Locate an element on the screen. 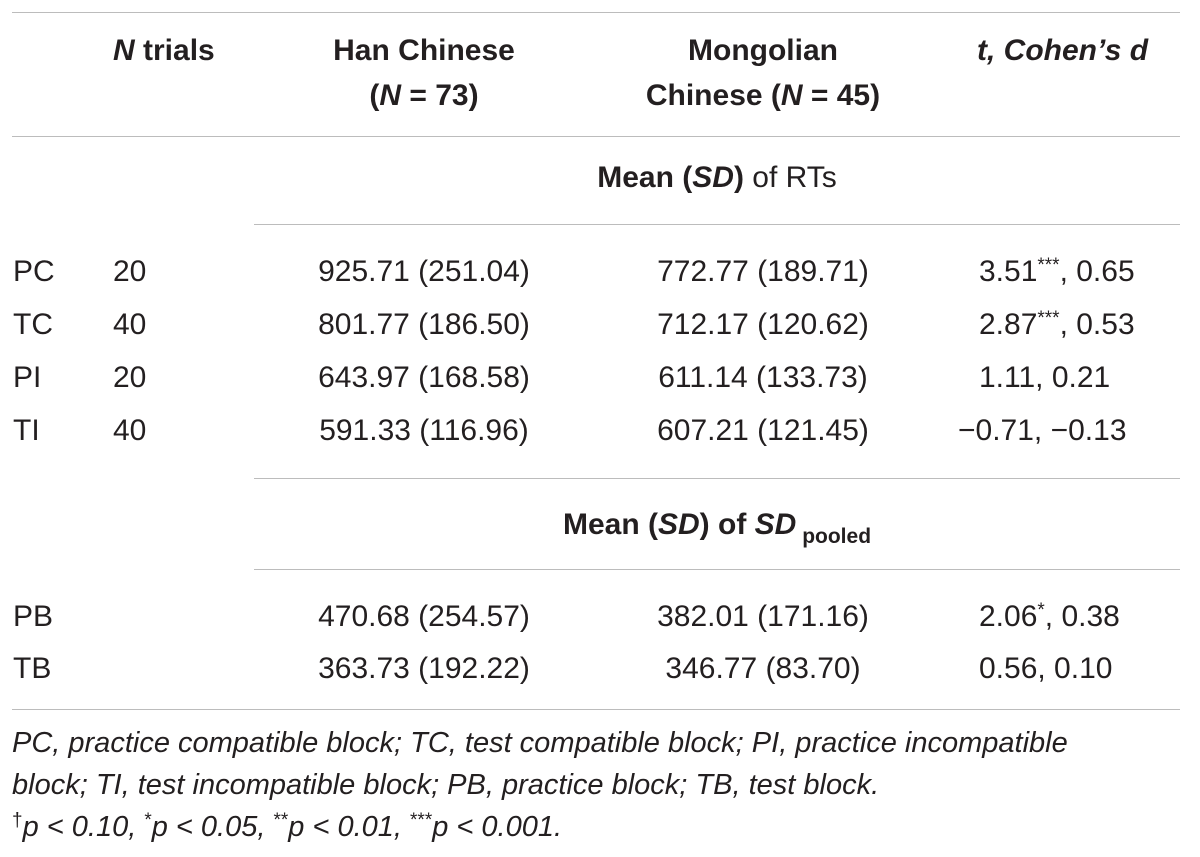 The image size is (1200, 857). row-ti-n: 40 is located at coordinates (130, 430).